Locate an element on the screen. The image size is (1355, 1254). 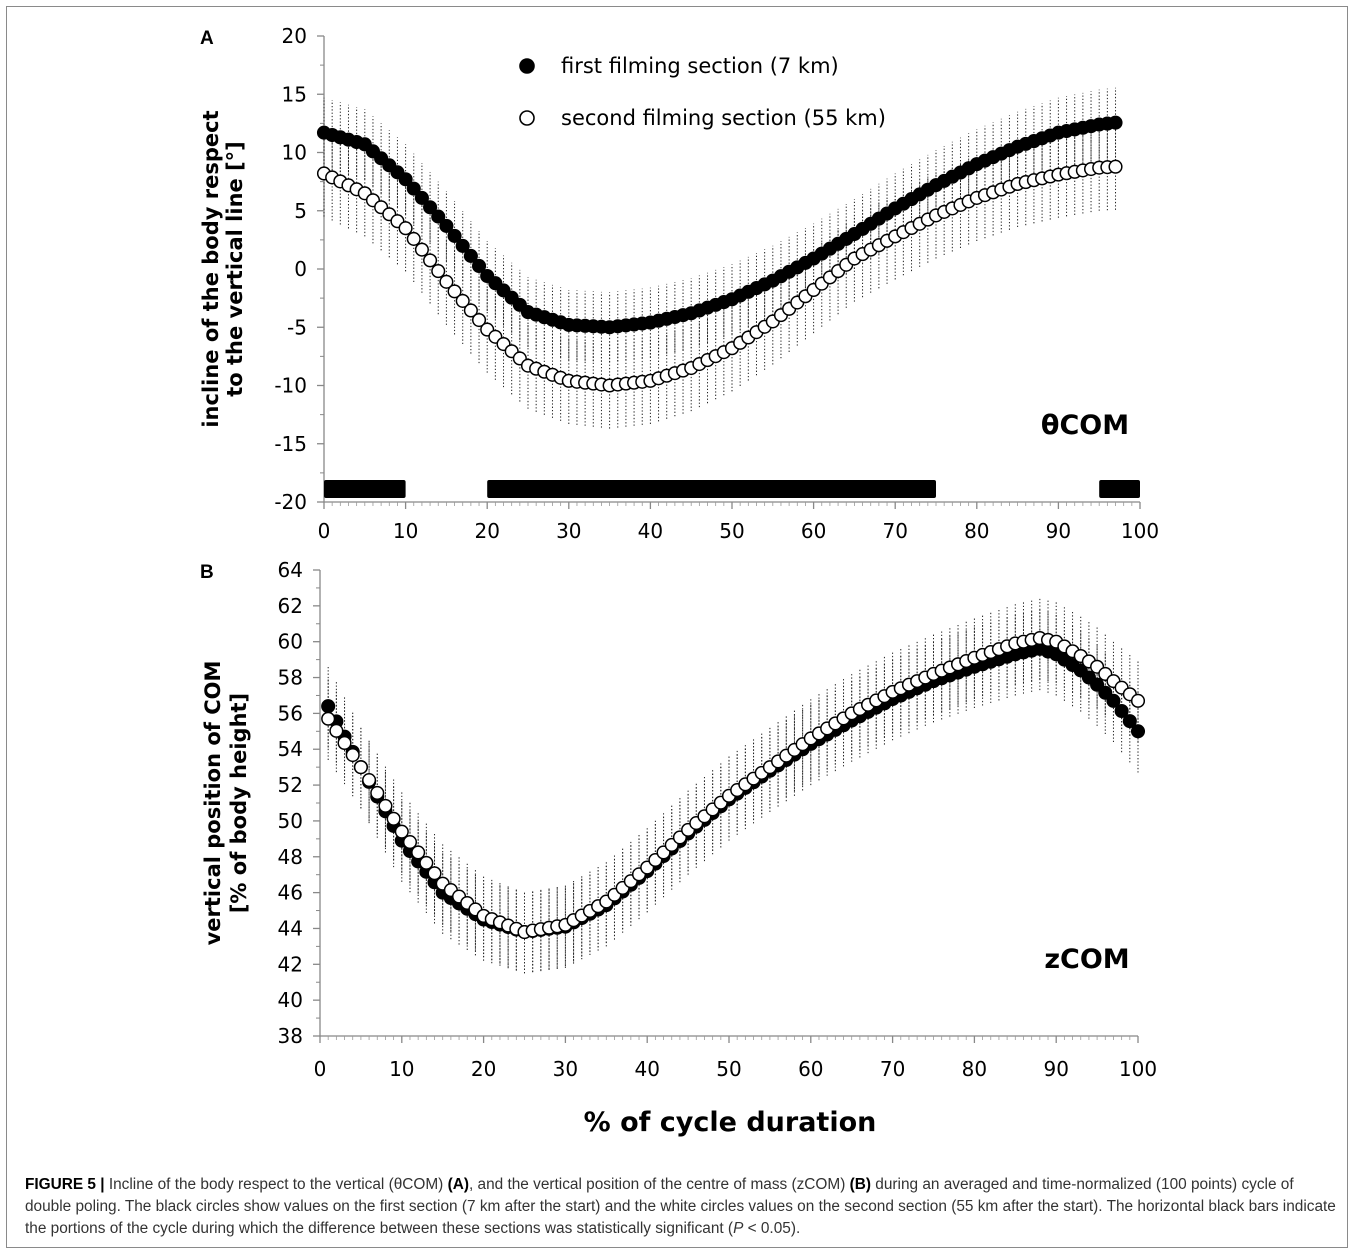
caption-ref-b: (B) is located at coordinates (860, 1184).